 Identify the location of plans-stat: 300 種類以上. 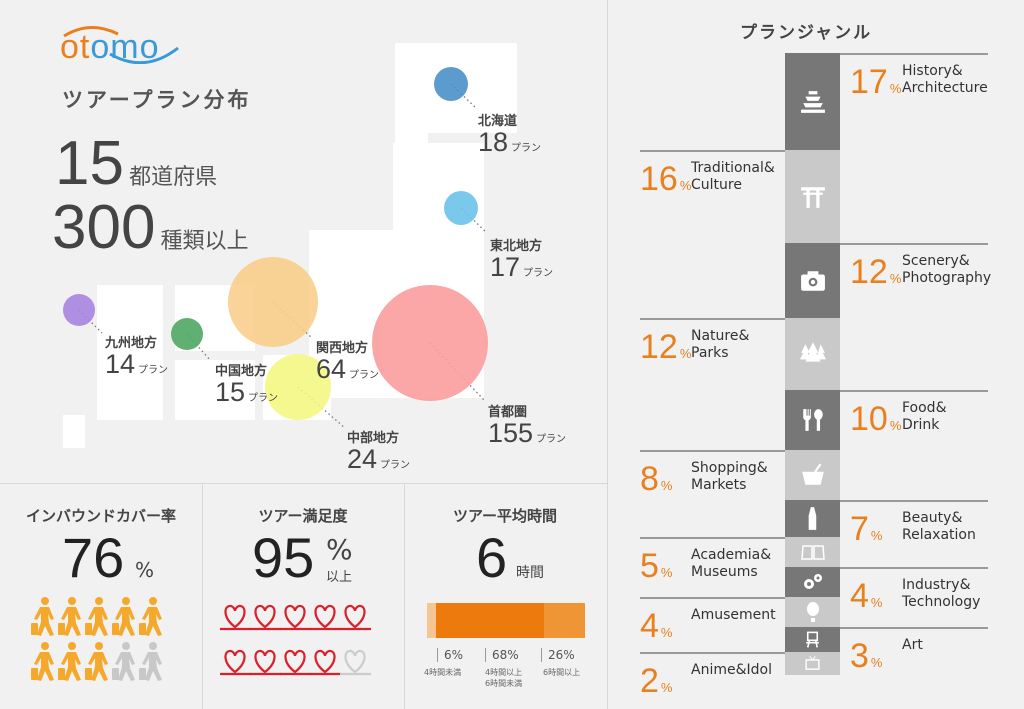
(150, 228).